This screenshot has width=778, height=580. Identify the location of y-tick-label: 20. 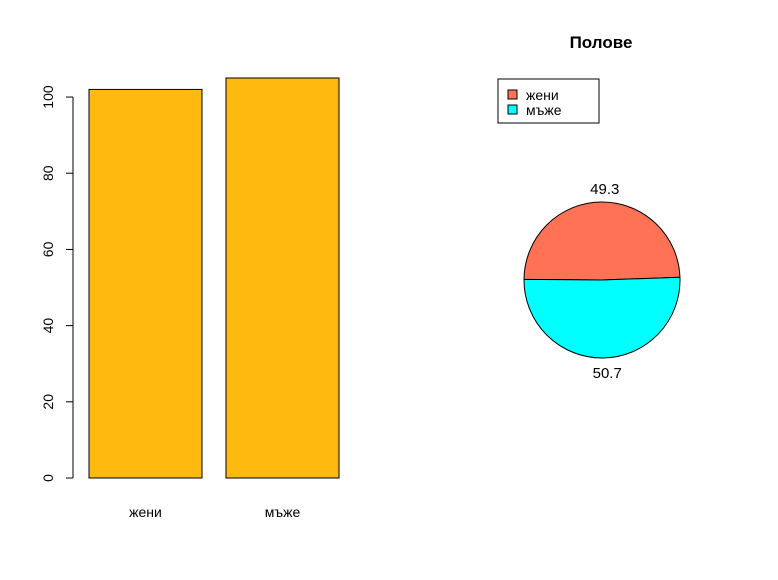
(48, 402).